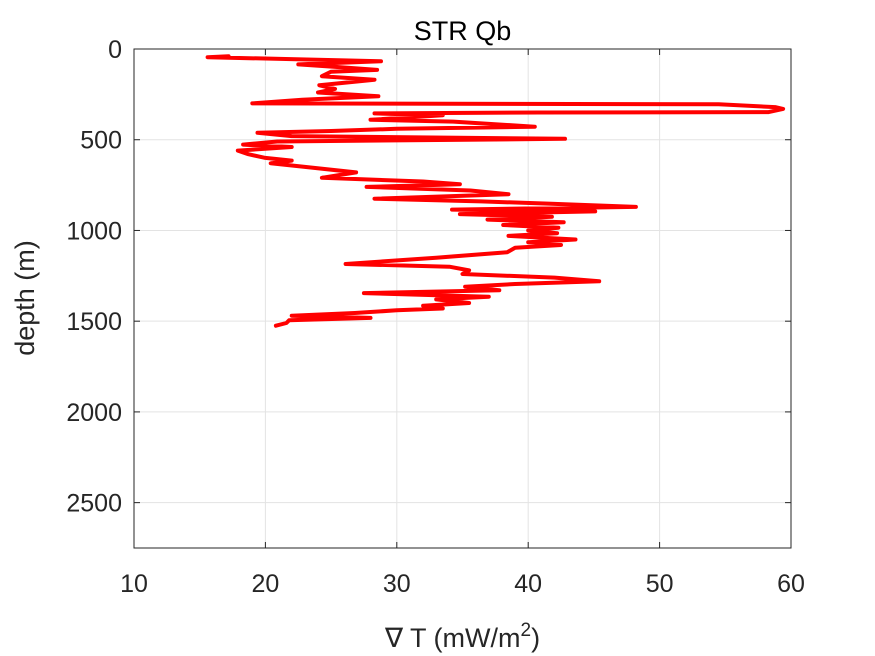 This screenshot has height=656, width=875. Describe the element at coordinates (94, 322) in the screenshot. I see `y-tick-label: 1500` at that location.